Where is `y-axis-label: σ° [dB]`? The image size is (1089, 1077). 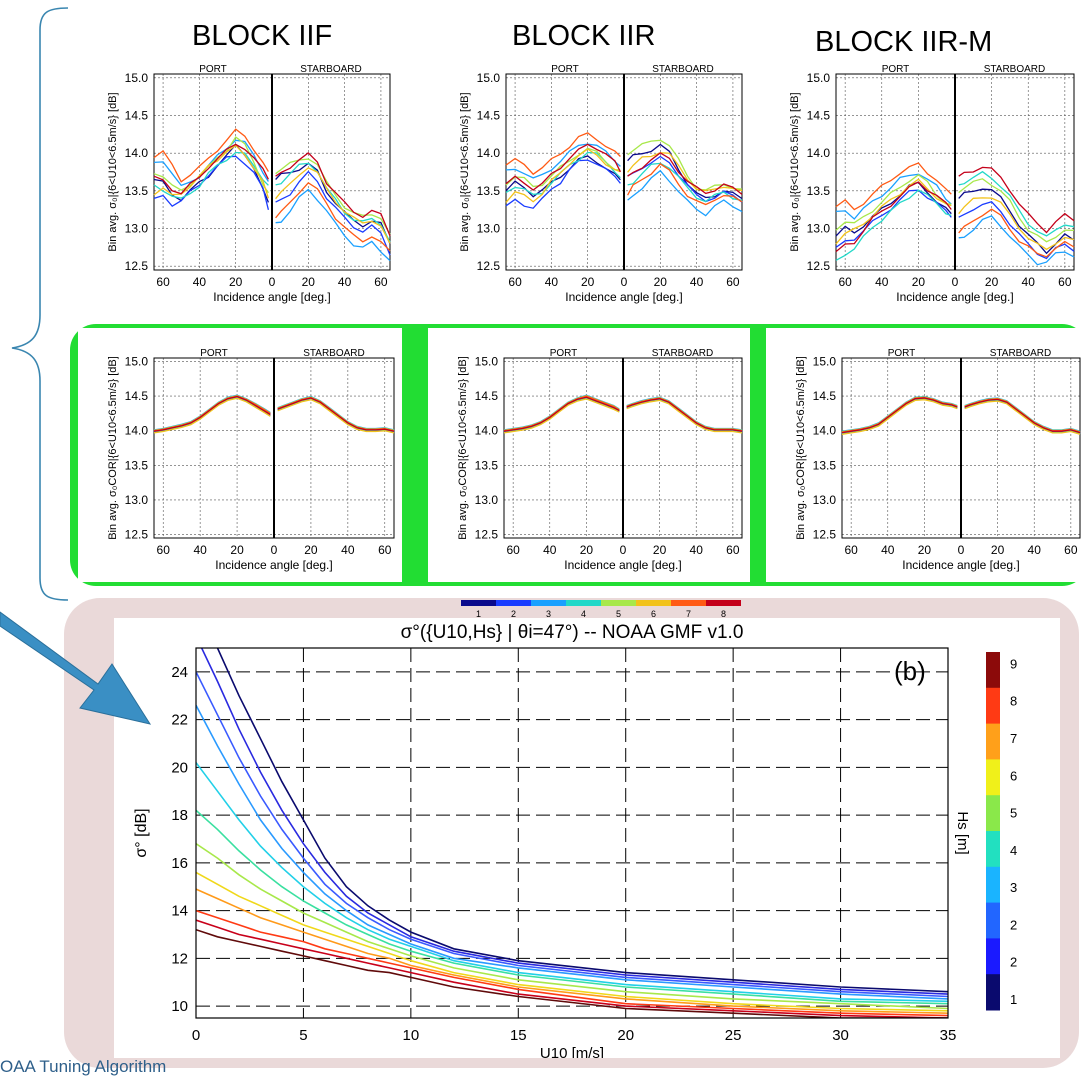
y-axis-label: σ° [dB] is located at coordinates (141, 832).